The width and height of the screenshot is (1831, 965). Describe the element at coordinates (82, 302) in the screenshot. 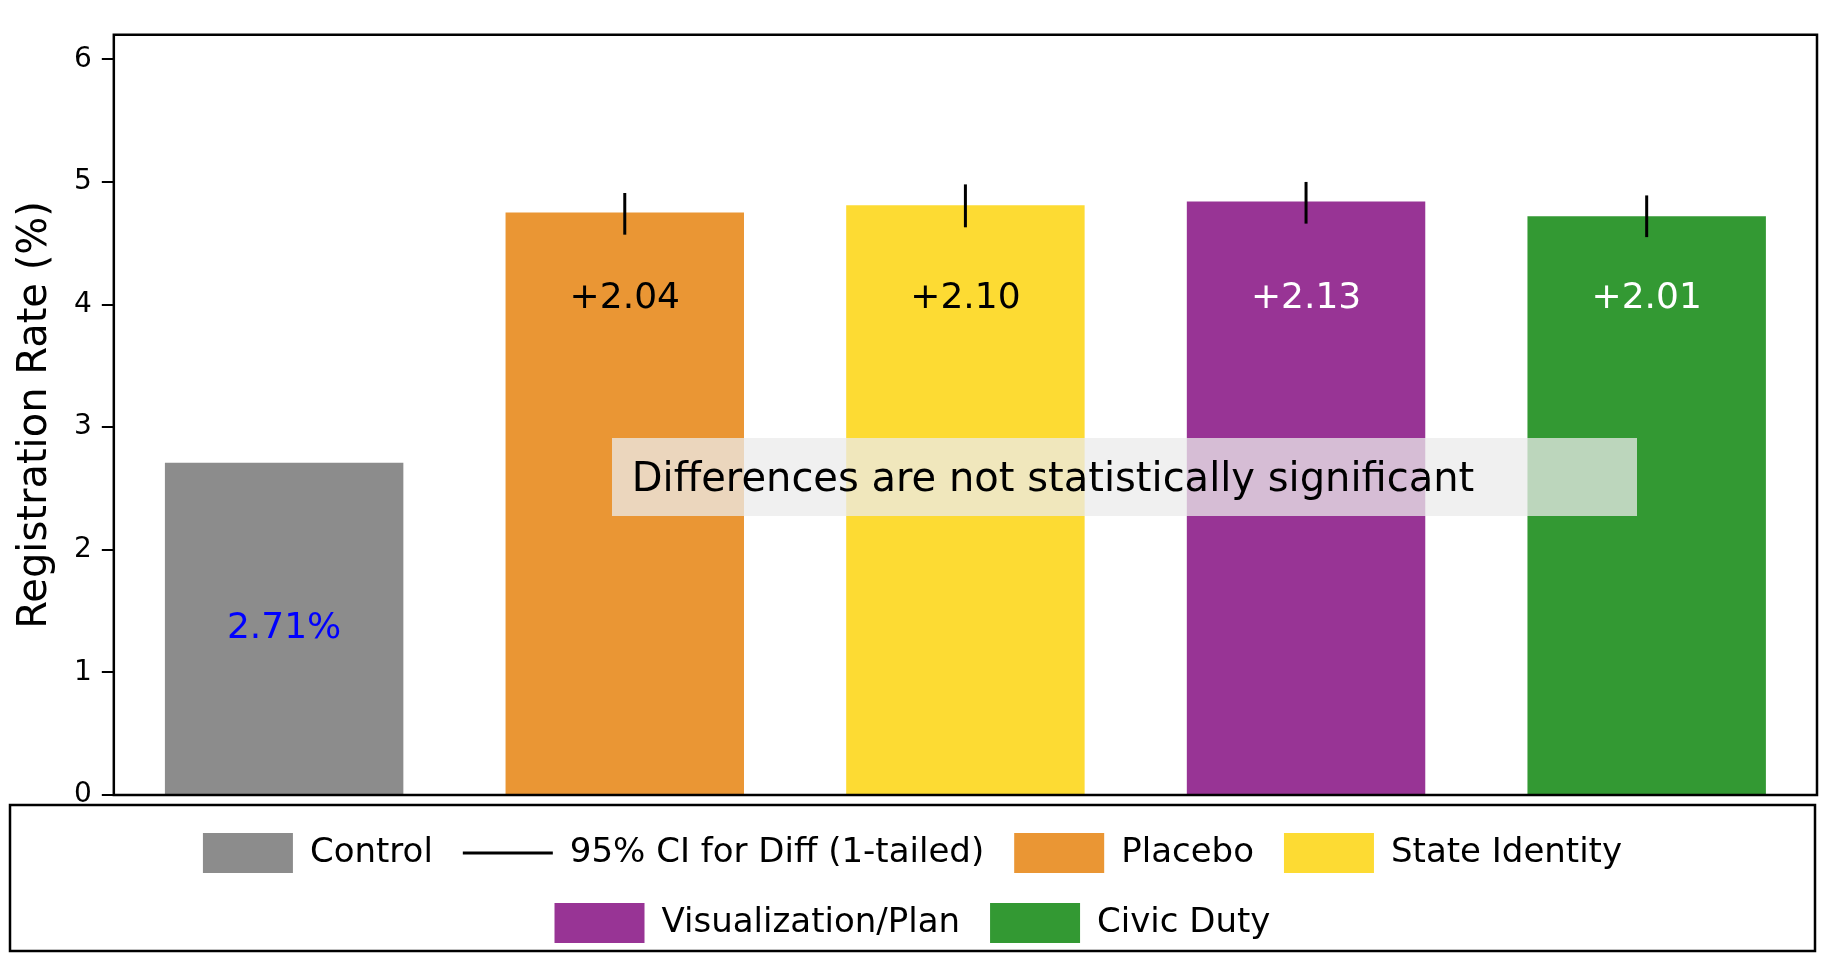

I see `y-tick-label: 4` at that location.